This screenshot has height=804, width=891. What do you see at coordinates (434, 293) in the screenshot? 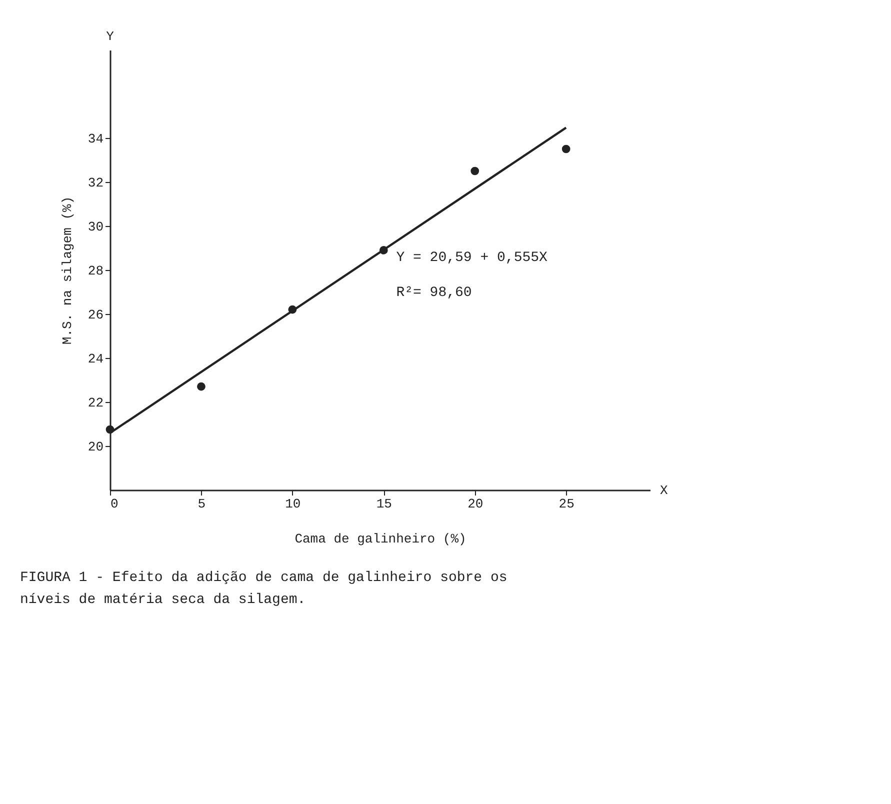
I see `annotation: R²= 98,60` at bounding box center [434, 293].